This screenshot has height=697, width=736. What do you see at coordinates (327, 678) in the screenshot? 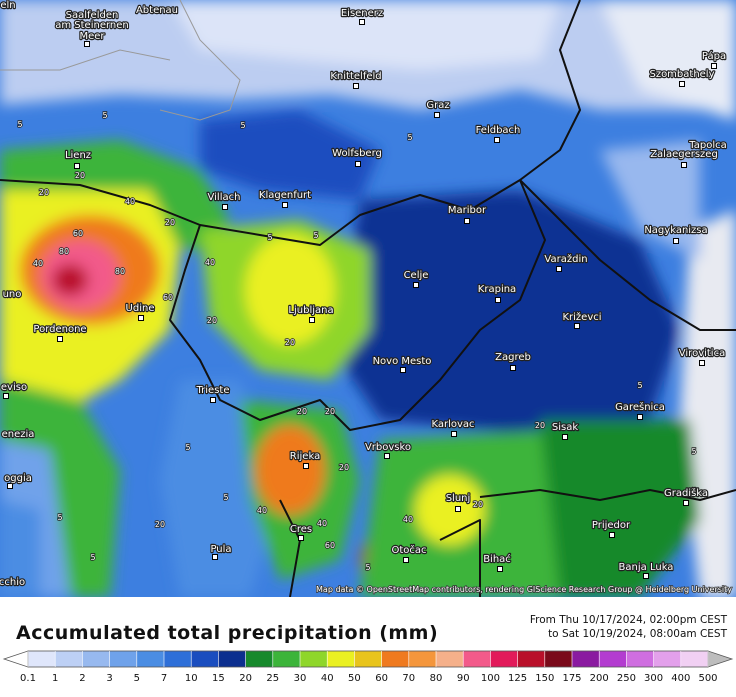
I see `legend-tick-label: 40` at bounding box center [327, 678].